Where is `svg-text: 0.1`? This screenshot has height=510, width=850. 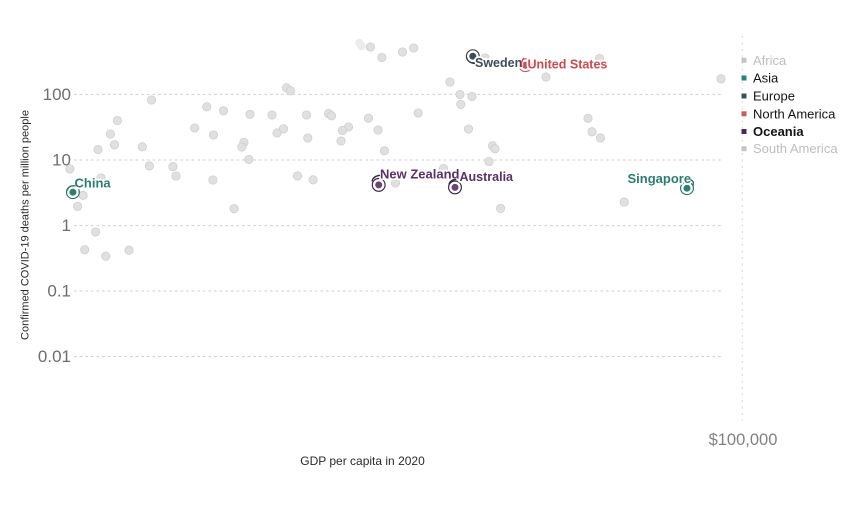
svg-text: 0.1 is located at coordinates (59, 291).